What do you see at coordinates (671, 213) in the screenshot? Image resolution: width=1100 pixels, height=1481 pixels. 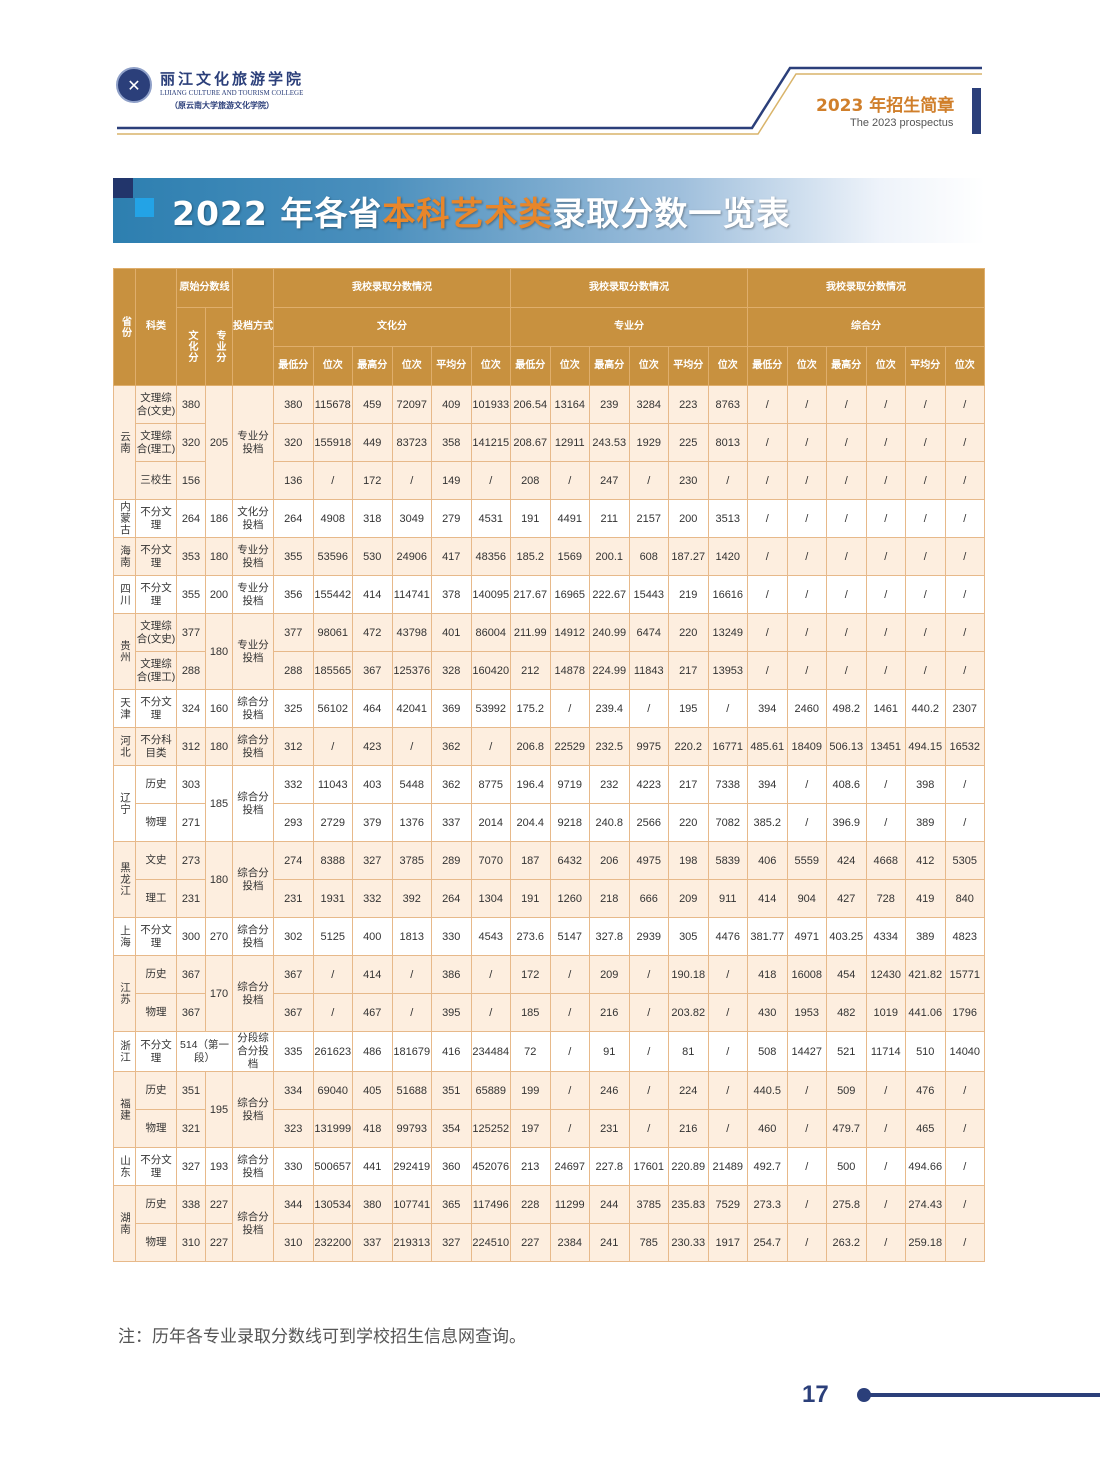 I see `title-suffix: 录取分数一览表` at bounding box center [671, 213].